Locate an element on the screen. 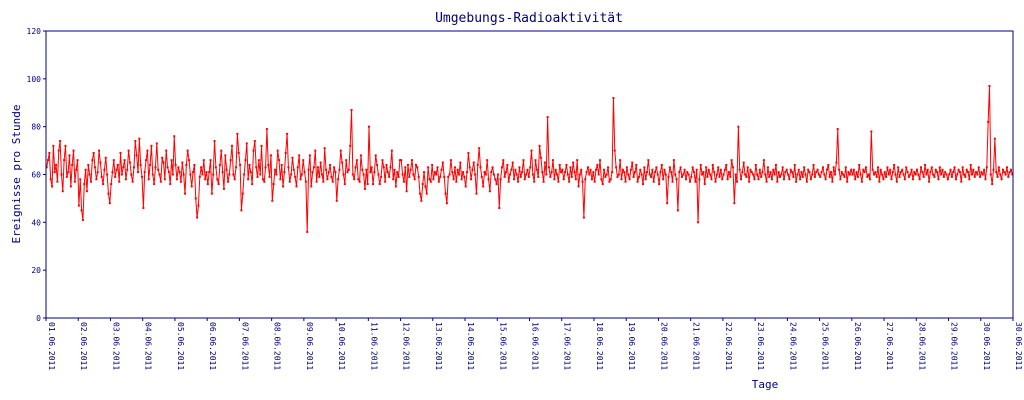 This screenshot has width=1024, height=400. x-axis-label: Tage is located at coordinates (765, 384).